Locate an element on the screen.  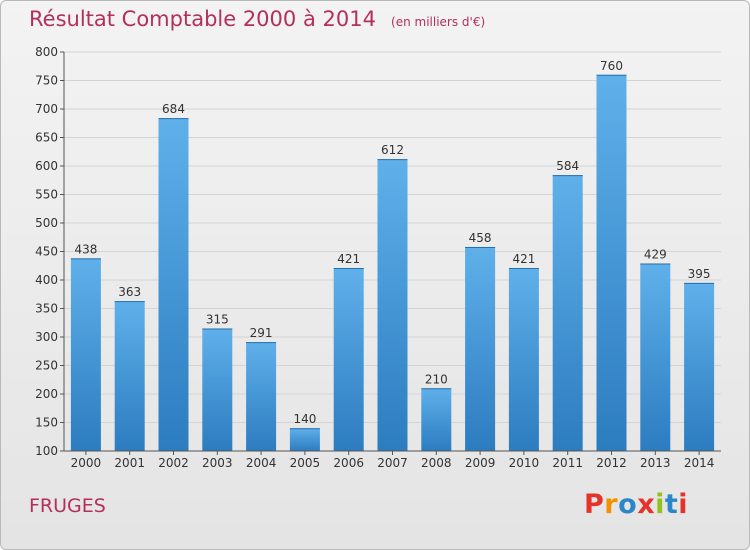
chart-title-text: Résultat Comptable 2000 à 2014 is located at coordinates (202, 19).